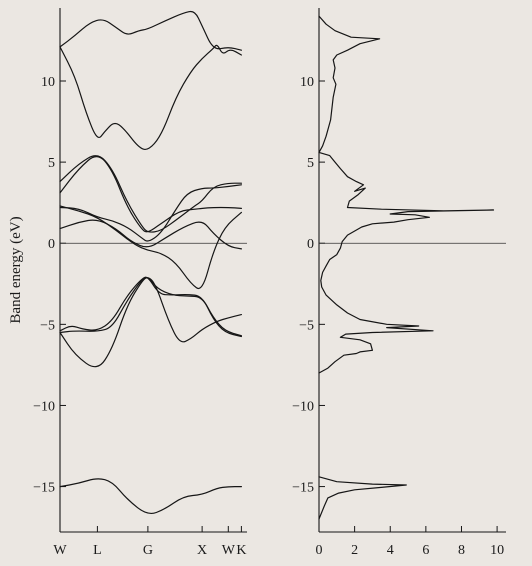 Image resolution: width=532 pixels, height=566 pixels. I want to click on band-structure-ylabel: Band energy (eV), so click(16, 269).